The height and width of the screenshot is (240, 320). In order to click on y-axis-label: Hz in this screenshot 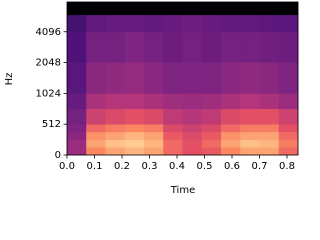, I will do `click(9, 79)`.